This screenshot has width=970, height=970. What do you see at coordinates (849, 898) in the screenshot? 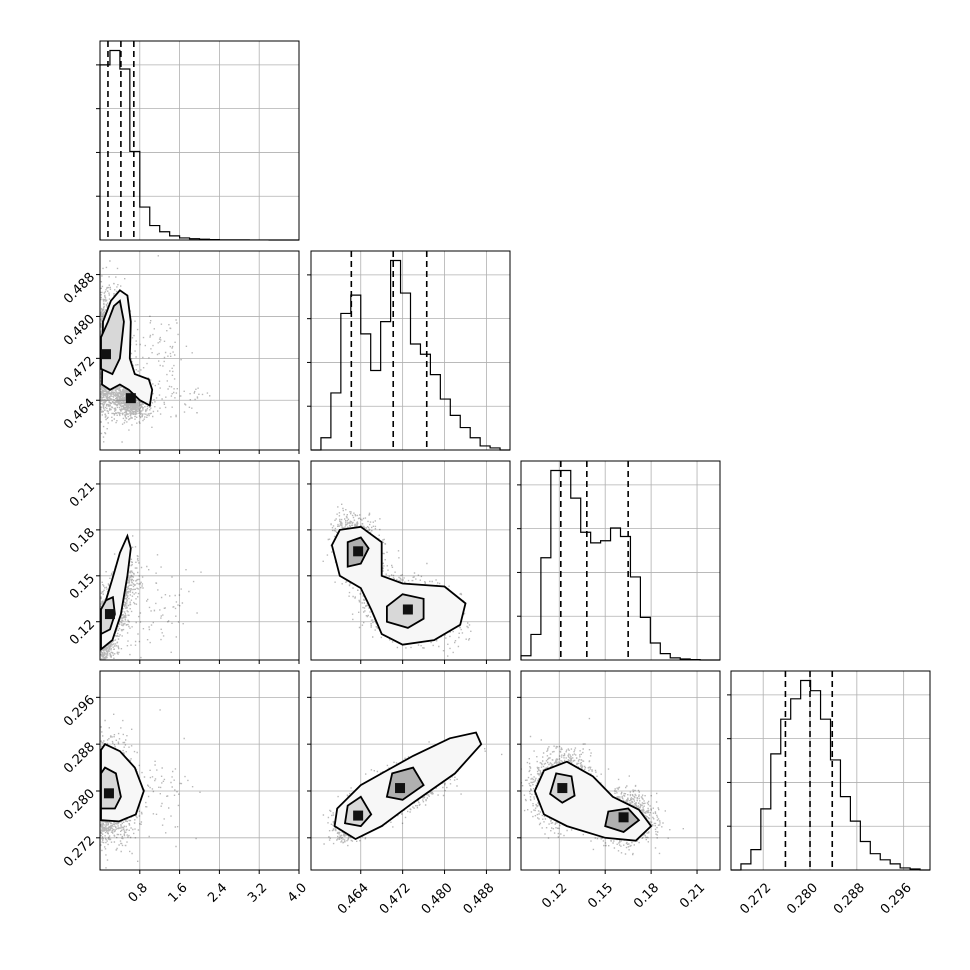
I see `x-tick-label: 0.288` at bounding box center [849, 898].